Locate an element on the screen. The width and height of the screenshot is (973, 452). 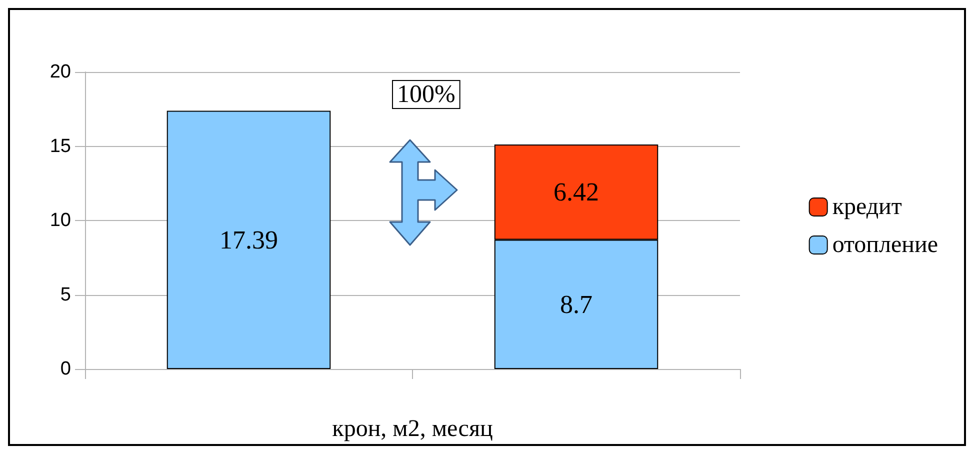
x-axis-title: крон, м2, месяц is located at coordinates (412, 429).